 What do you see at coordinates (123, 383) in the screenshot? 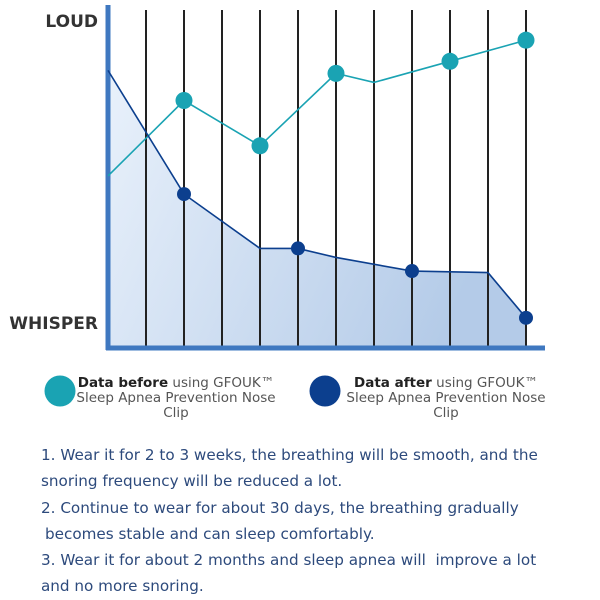
I see `legend-name: Data before` at bounding box center [123, 383].